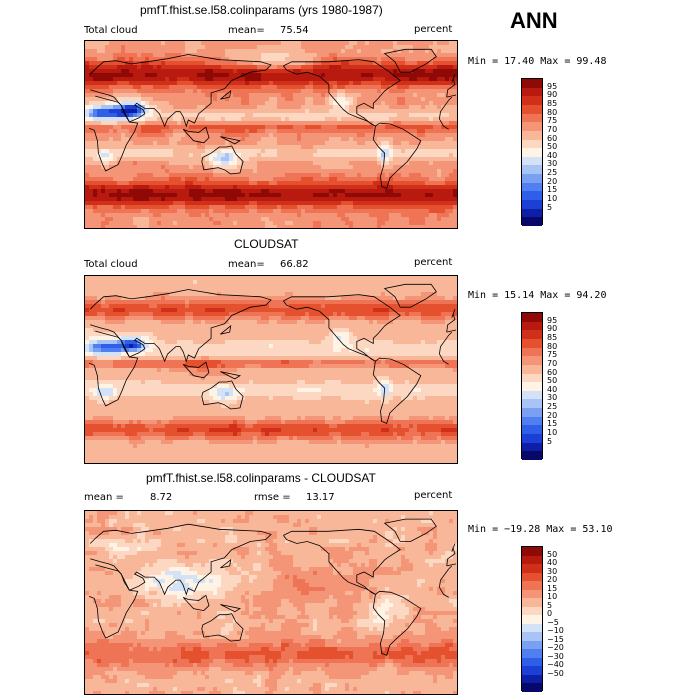  Describe the element at coordinates (532, 152) in the screenshot. I see `colorbar-box` at that location.